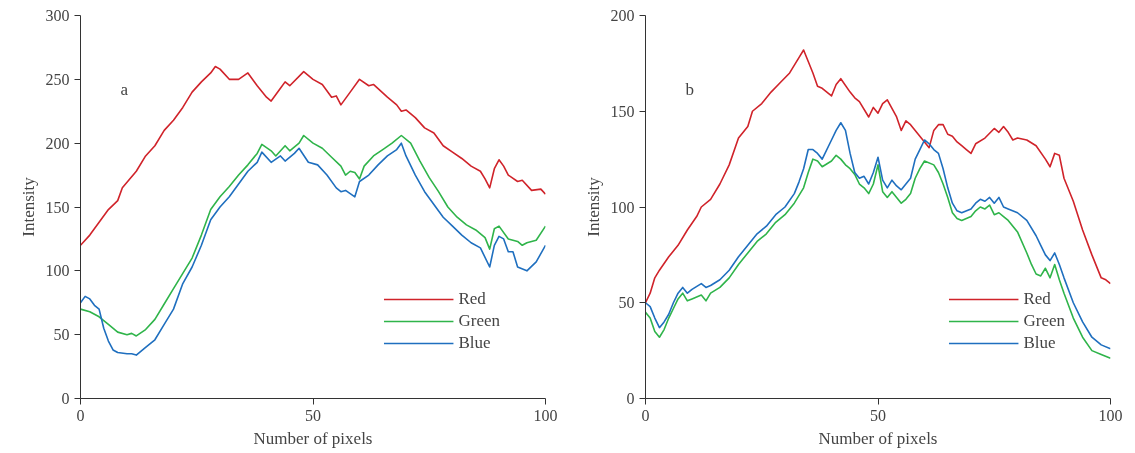 The width and height of the screenshot is (1135, 453). I want to click on y-tick-label: 250, so click(57, 79).